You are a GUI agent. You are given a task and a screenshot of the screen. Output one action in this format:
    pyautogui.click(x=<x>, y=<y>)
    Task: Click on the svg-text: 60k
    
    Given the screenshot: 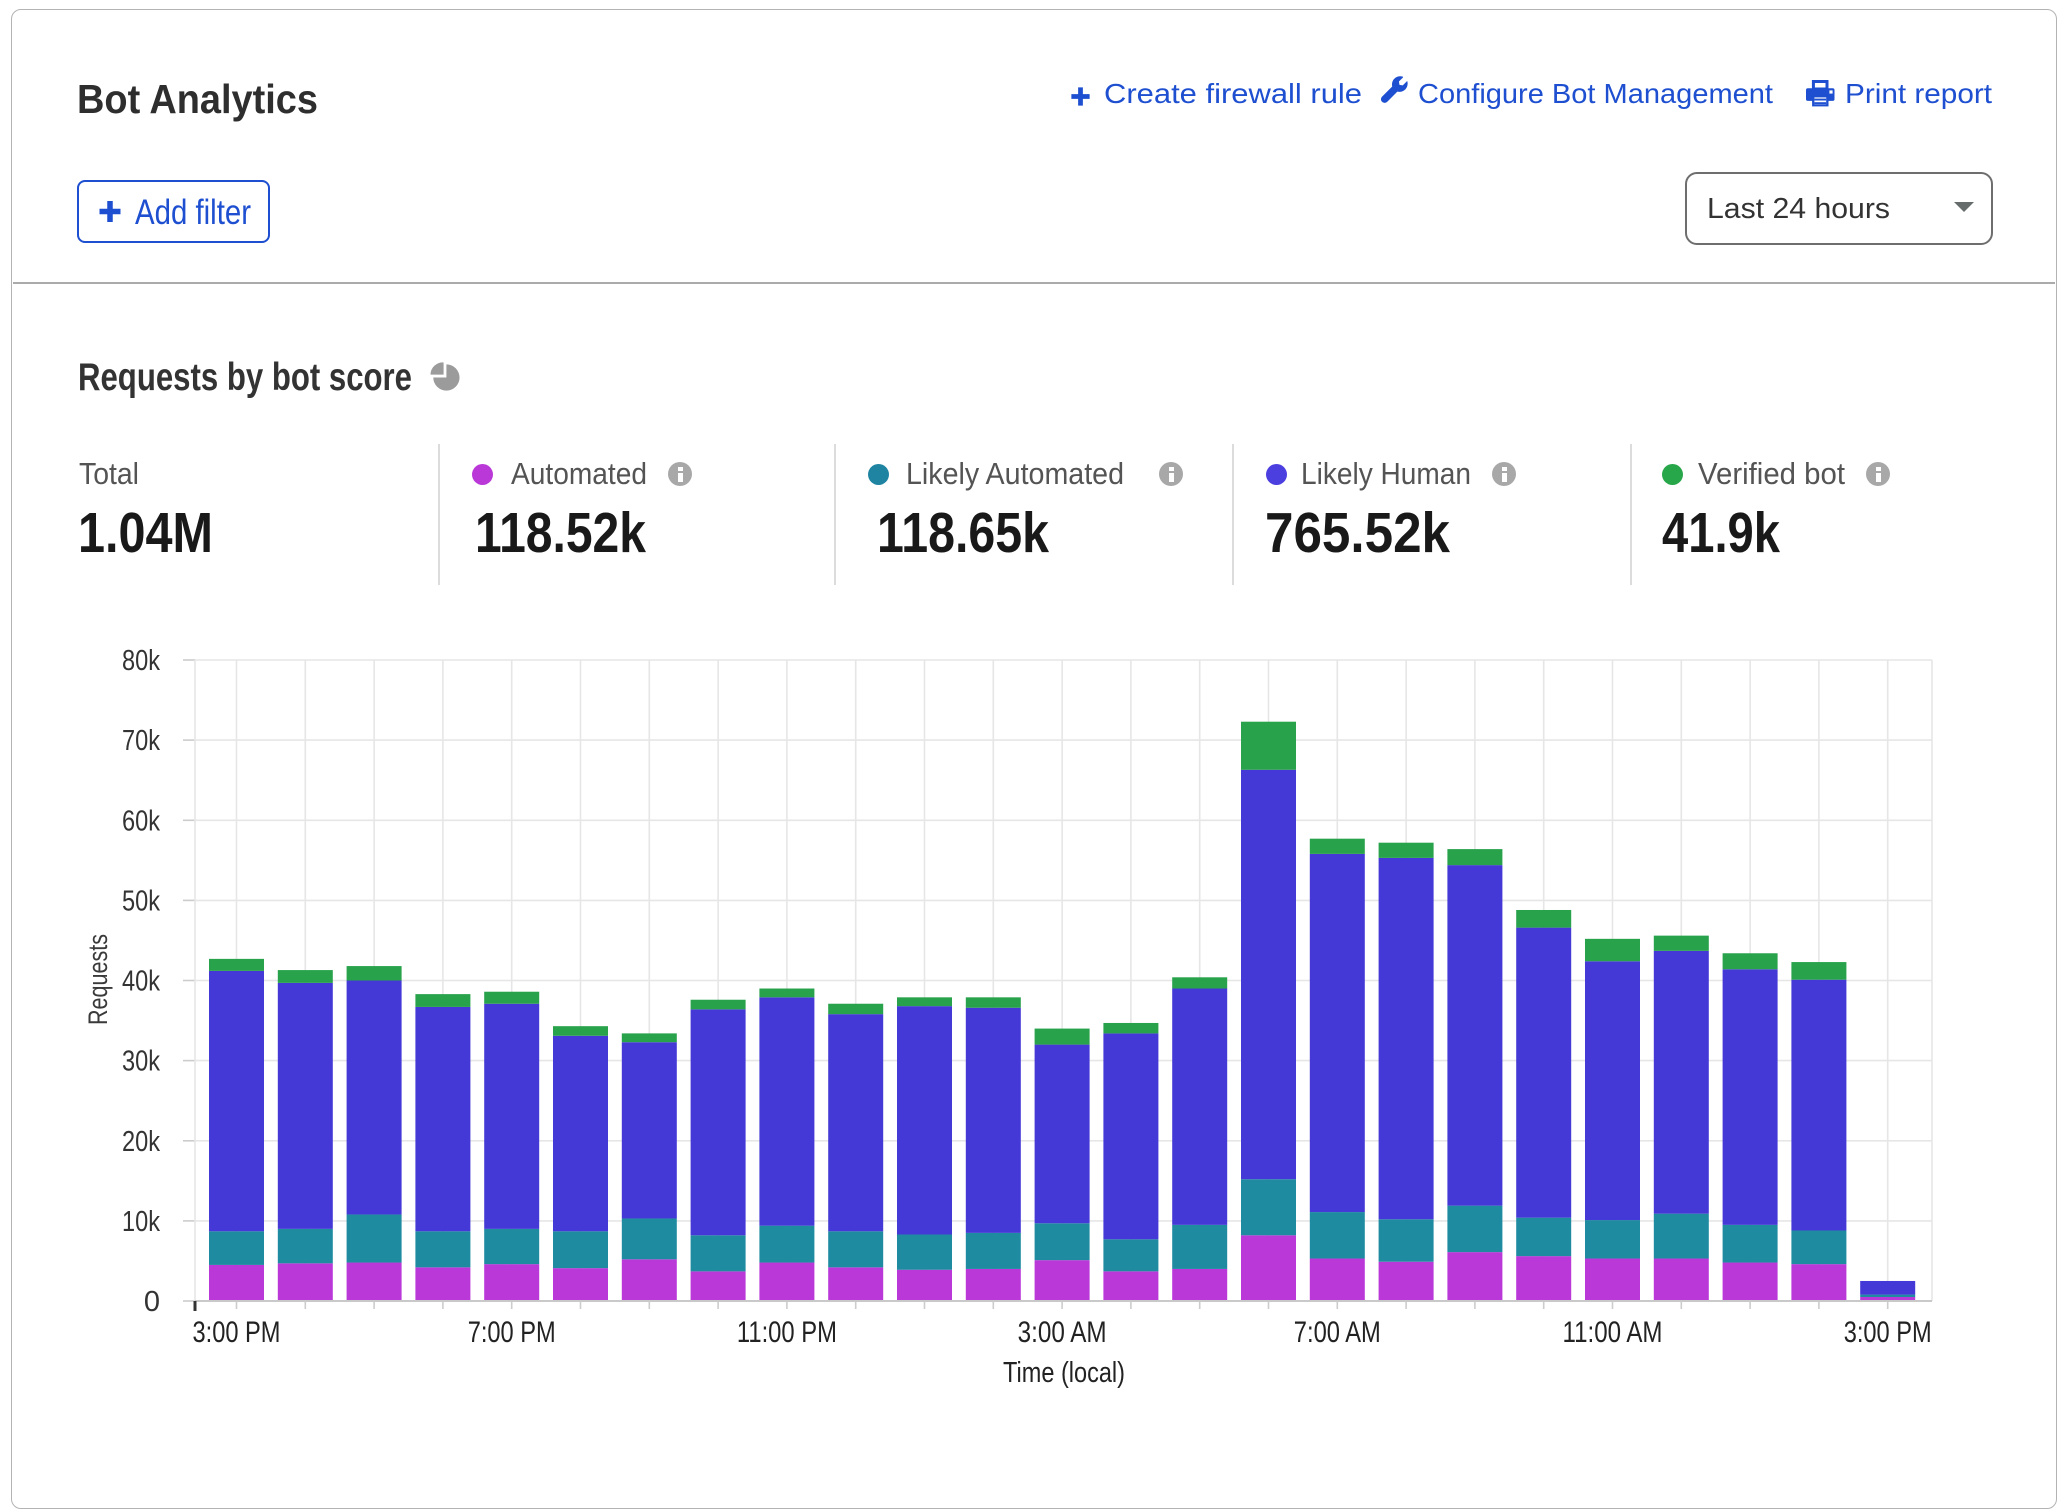 What is the action you would take?
    pyautogui.click(x=141, y=821)
    